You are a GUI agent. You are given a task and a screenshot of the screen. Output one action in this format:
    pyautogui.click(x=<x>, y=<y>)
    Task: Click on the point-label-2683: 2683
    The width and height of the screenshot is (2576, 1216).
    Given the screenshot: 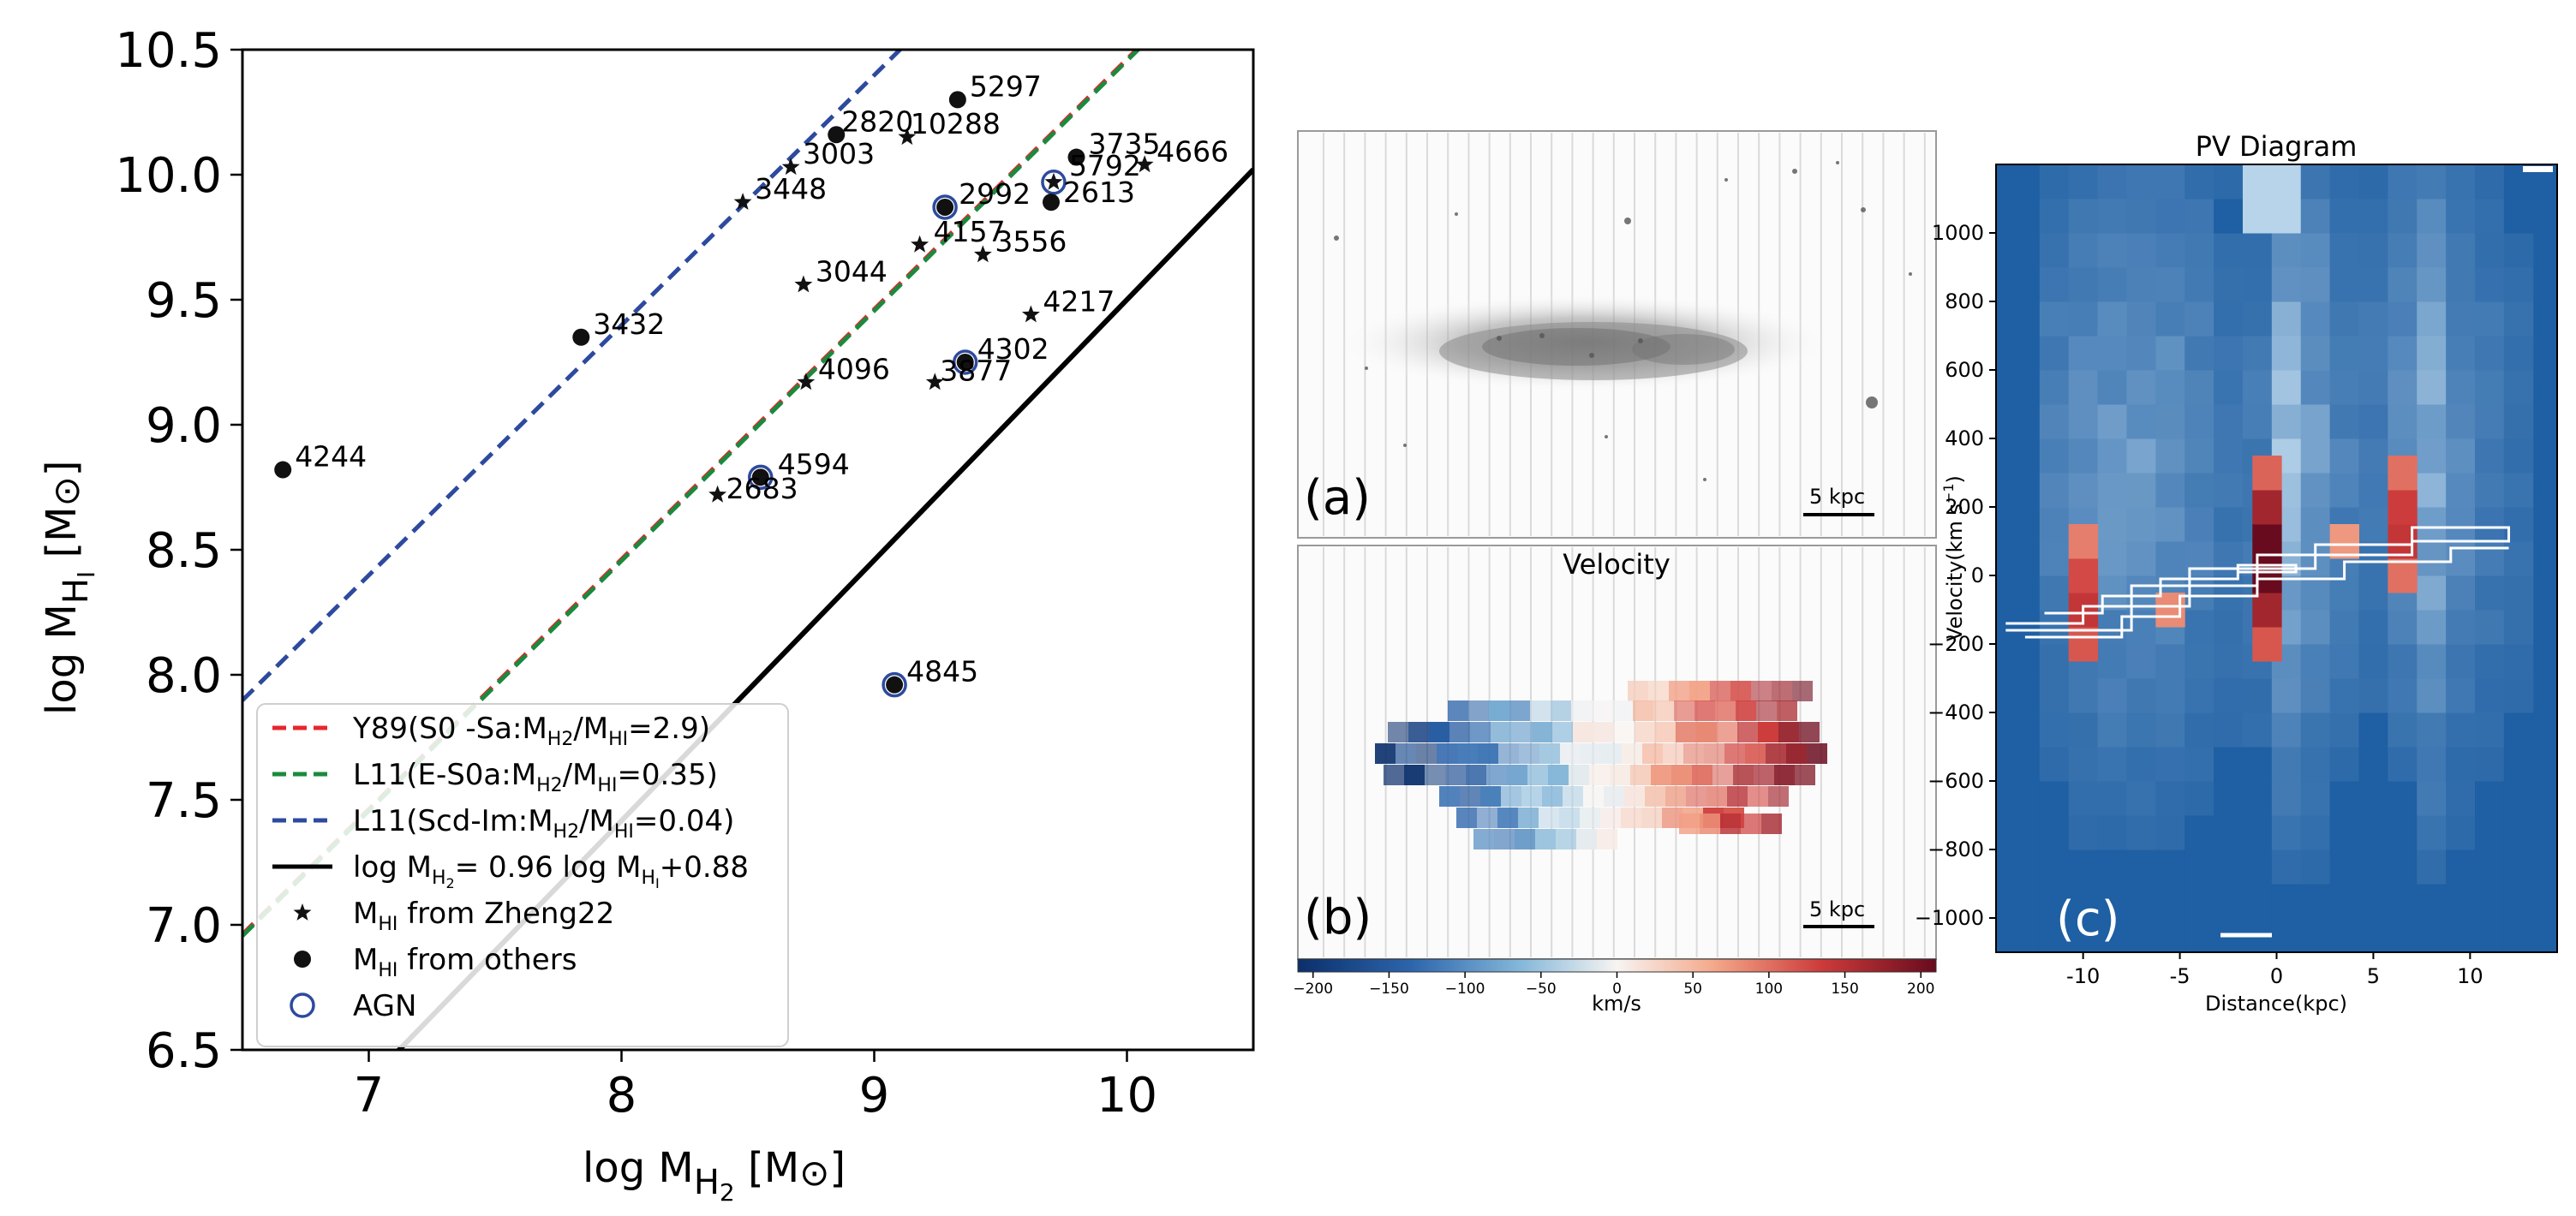 What is the action you would take?
    pyautogui.click(x=762, y=488)
    